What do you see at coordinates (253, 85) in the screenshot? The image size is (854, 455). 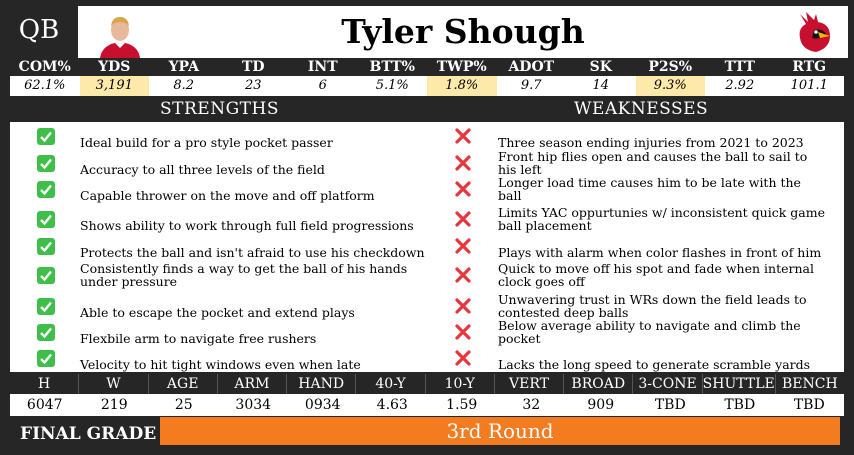 I see `stat-value: 23` at bounding box center [253, 85].